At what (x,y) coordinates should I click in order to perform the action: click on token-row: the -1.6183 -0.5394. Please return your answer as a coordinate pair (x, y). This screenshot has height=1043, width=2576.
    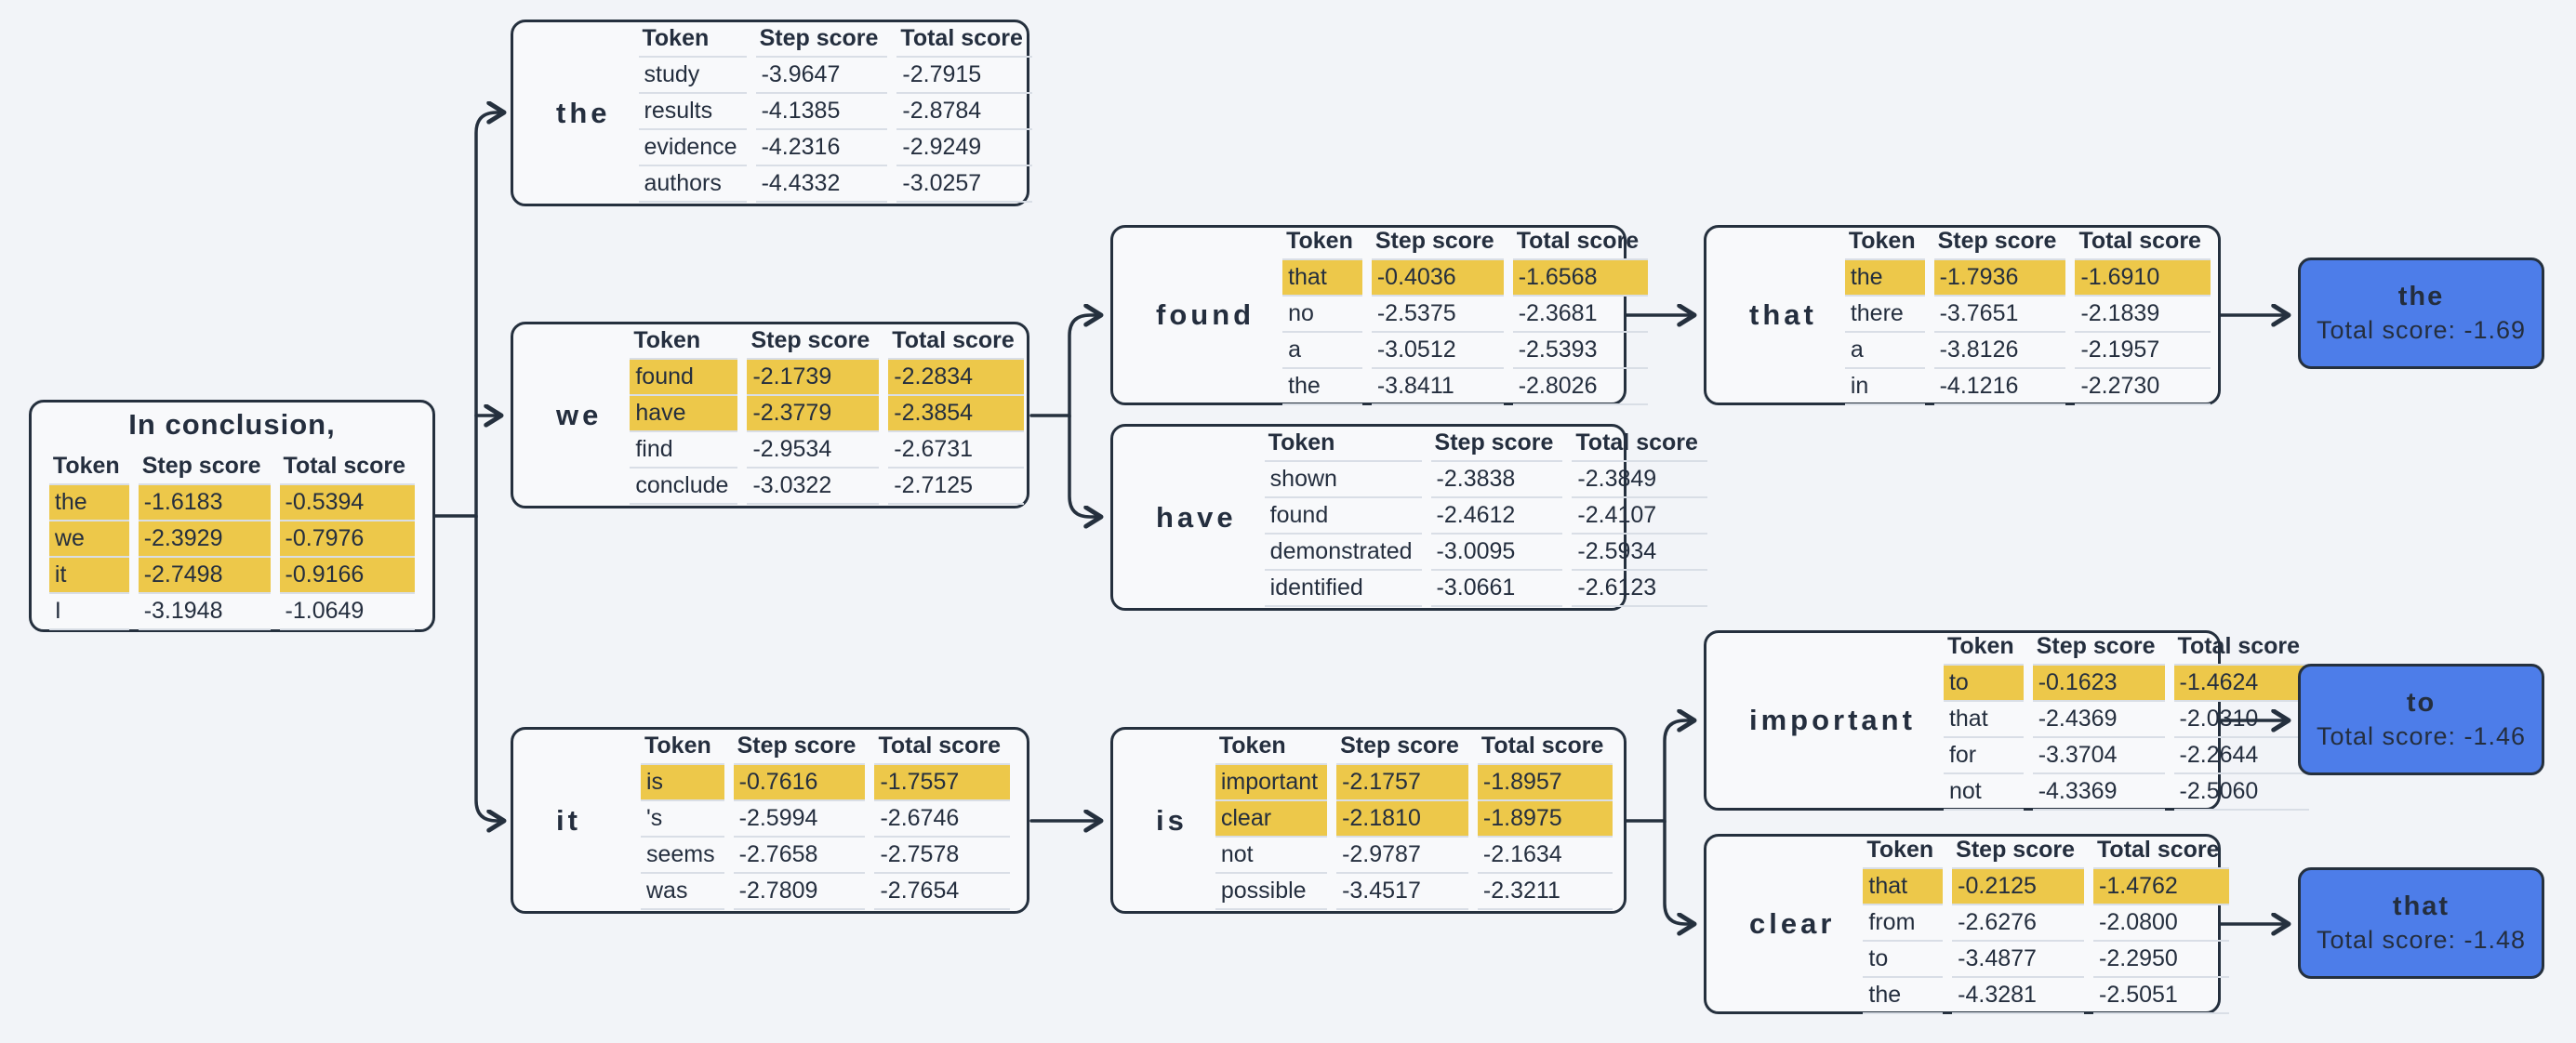
    Looking at the image, I should click on (232, 503).